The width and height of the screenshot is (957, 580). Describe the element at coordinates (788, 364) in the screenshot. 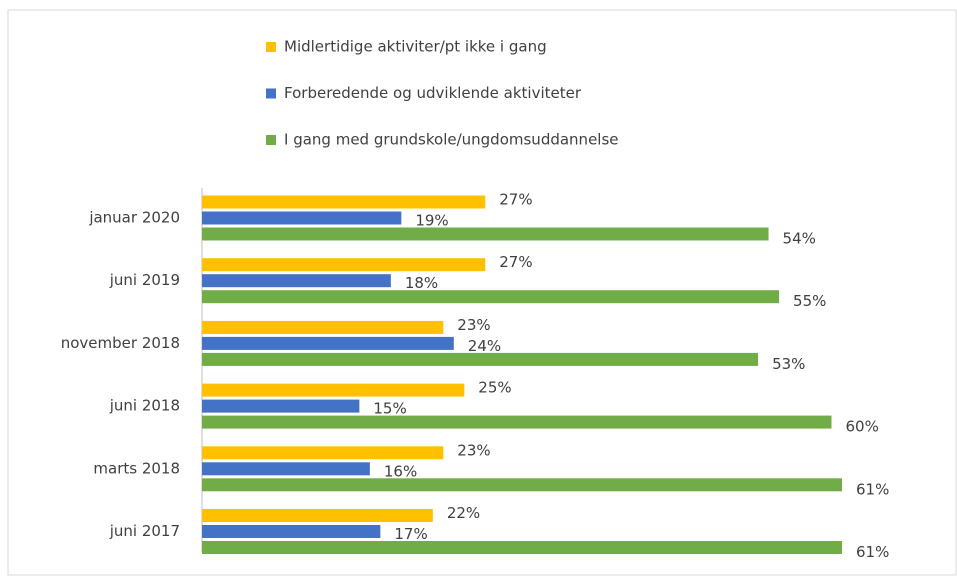

I see `data-label: 53%` at that location.